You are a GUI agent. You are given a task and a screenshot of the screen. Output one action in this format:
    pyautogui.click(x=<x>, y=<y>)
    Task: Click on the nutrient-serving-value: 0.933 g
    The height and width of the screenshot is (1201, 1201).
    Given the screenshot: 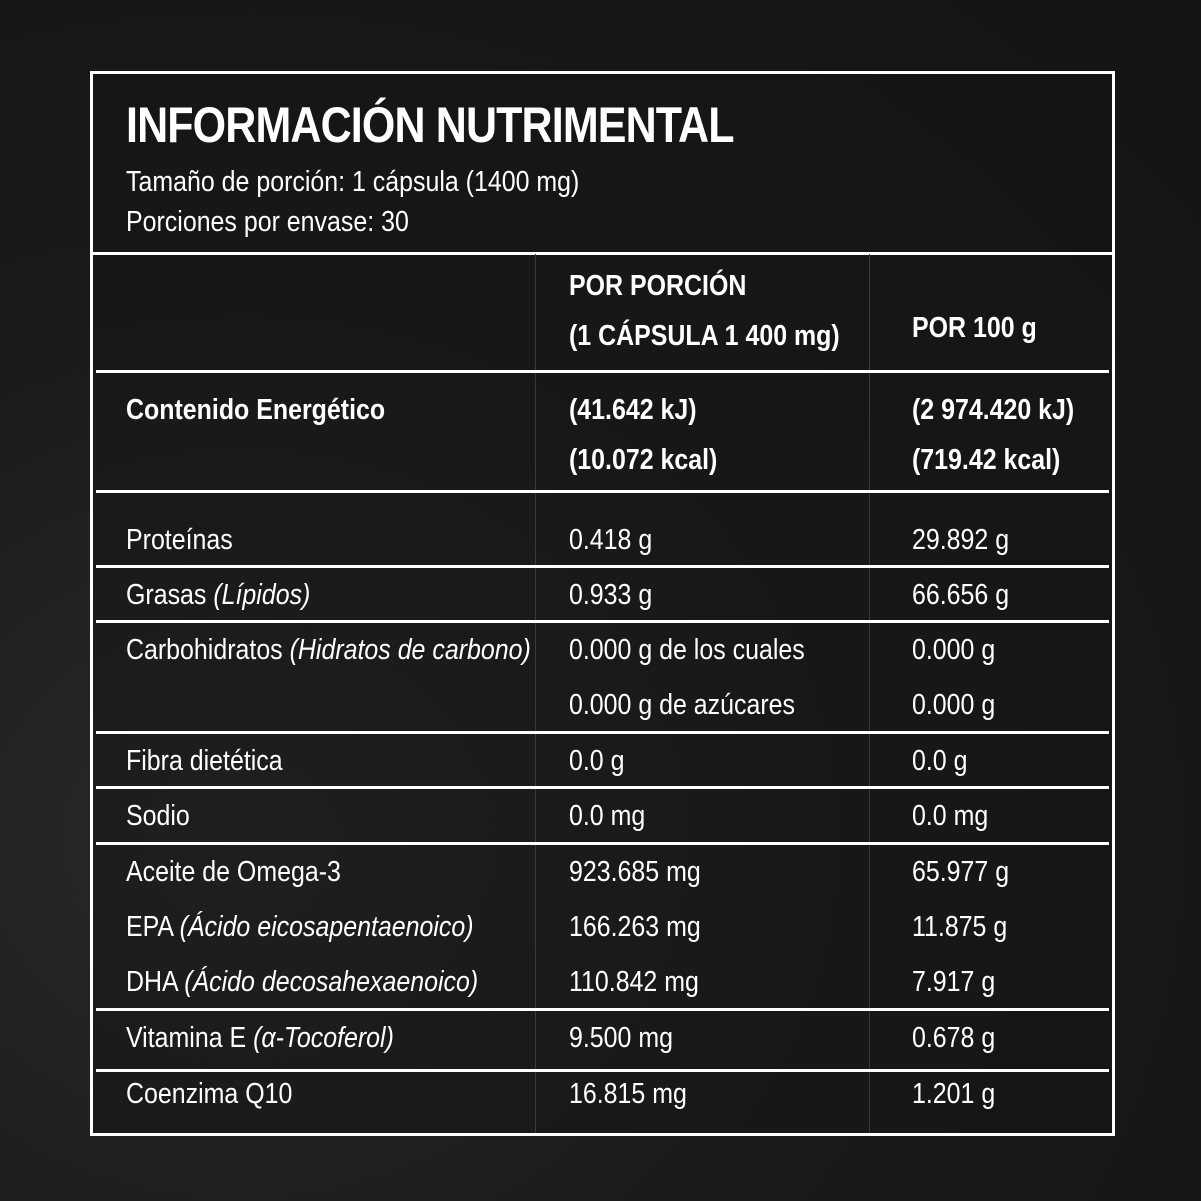 What is the action you would take?
    pyautogui.click(x=611, y=595)
    